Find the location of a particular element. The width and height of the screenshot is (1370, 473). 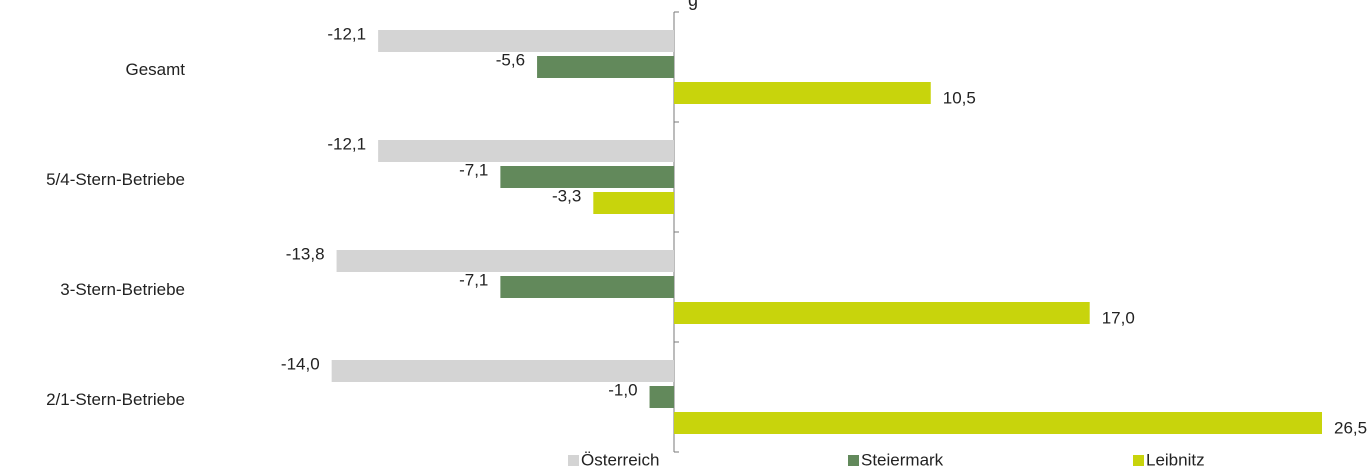

chart-title-fragment: g is located at coordinates (693, 5).